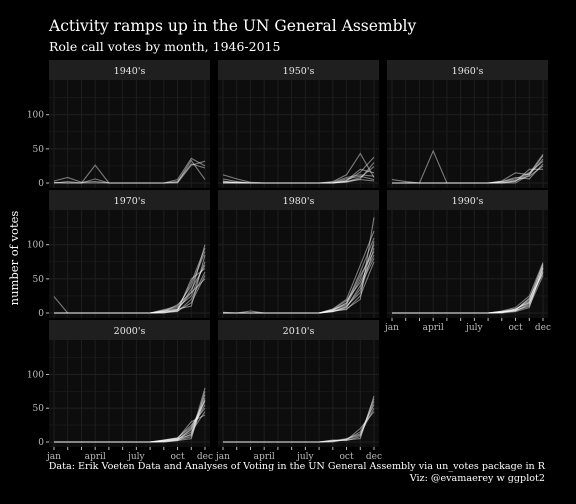 This screenshot has width=576, height=504. Describe the element at coordinates (130, 71) in the screenshot. I see `facet-strip-label: 1940's` at that location.